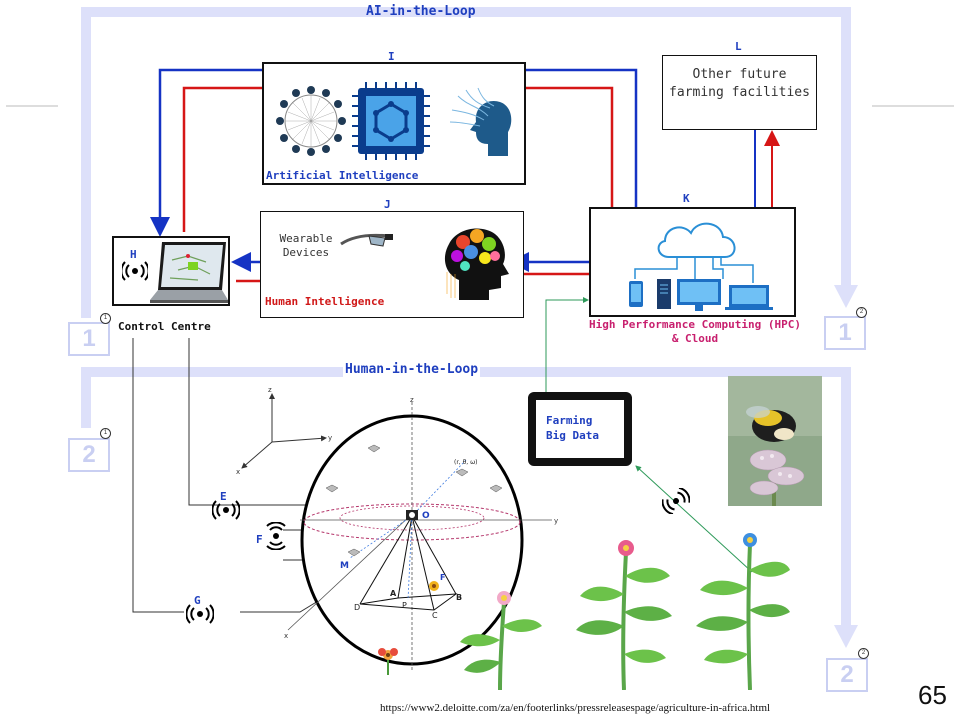  What do you see at coordinates (845, 333) in the screenshot?
I see `marker-1-right: 1` at bounding box center [845, 333].